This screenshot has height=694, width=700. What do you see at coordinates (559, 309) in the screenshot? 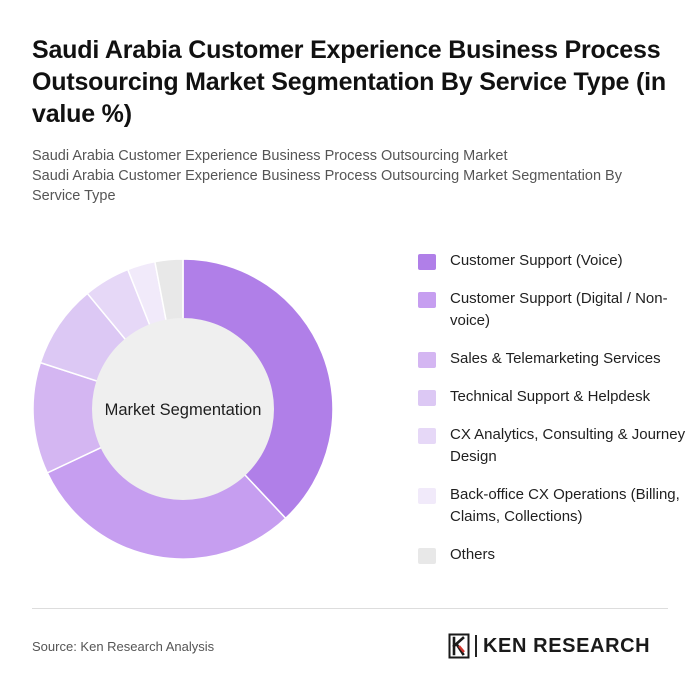
I see `legend-label: Customer Support (Digital / Non-voice)` at bounding box center [559, 309].